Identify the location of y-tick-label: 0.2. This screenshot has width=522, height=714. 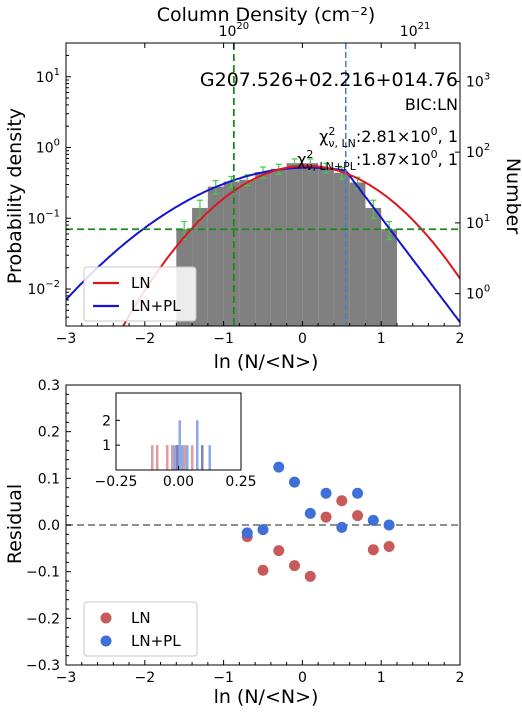
(49, 433).